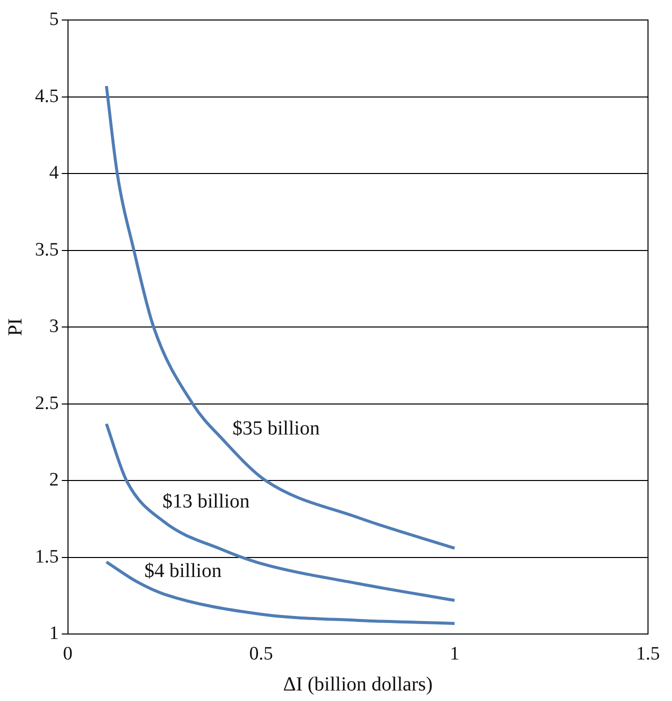 The image size is (672, 701). I want to click on y-tick-label: 4, so click(54, 173).